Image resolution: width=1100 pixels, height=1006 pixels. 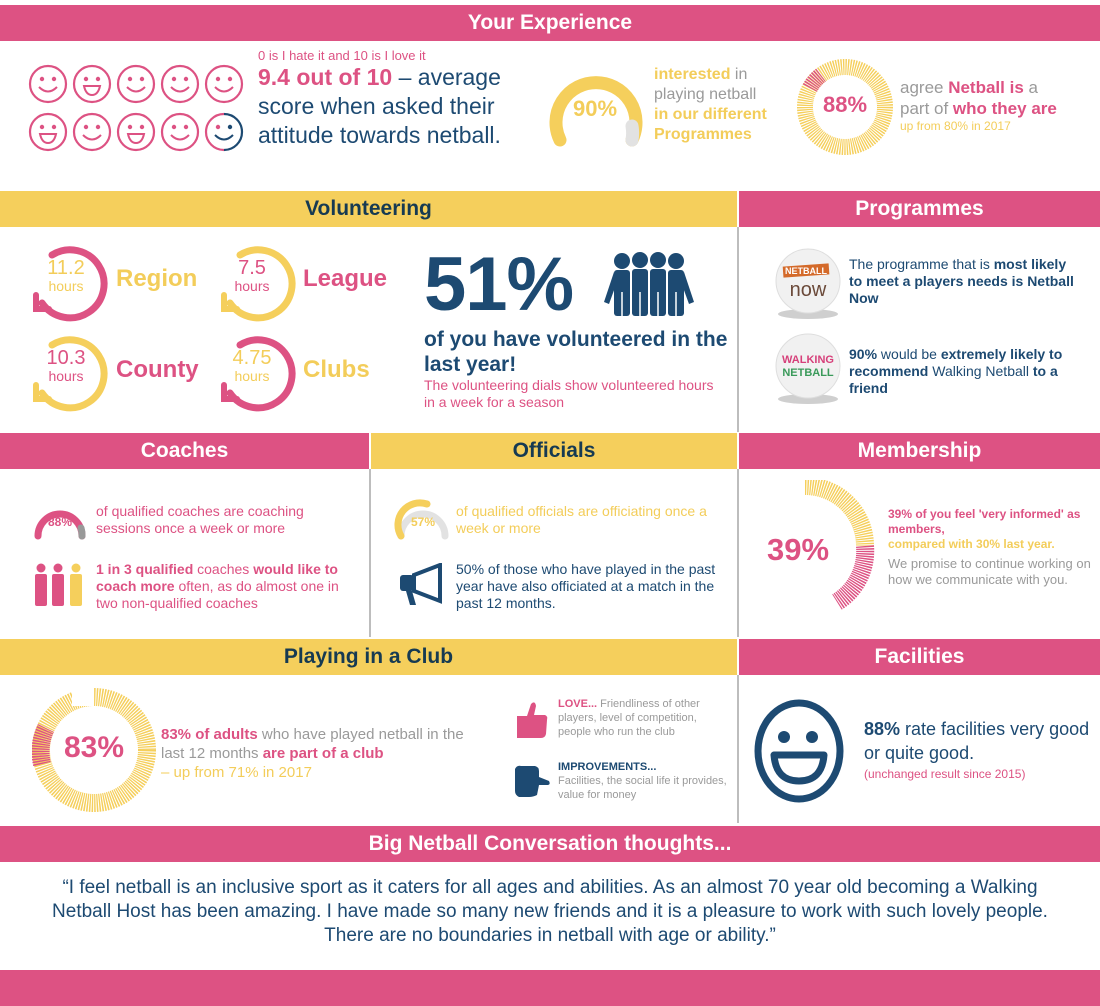 I want to click on dial-region: 11.2 hours, so click(x=71, y=284).